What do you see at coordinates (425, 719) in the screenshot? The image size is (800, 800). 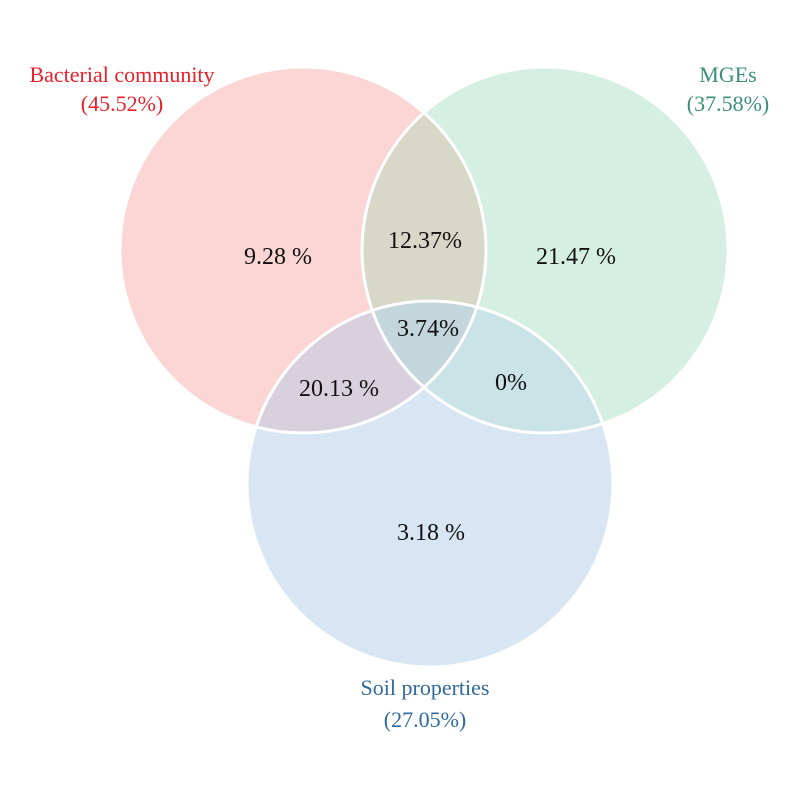 I see `soil-properties-percent: (27.05%)` at bounding box center [425, 719].